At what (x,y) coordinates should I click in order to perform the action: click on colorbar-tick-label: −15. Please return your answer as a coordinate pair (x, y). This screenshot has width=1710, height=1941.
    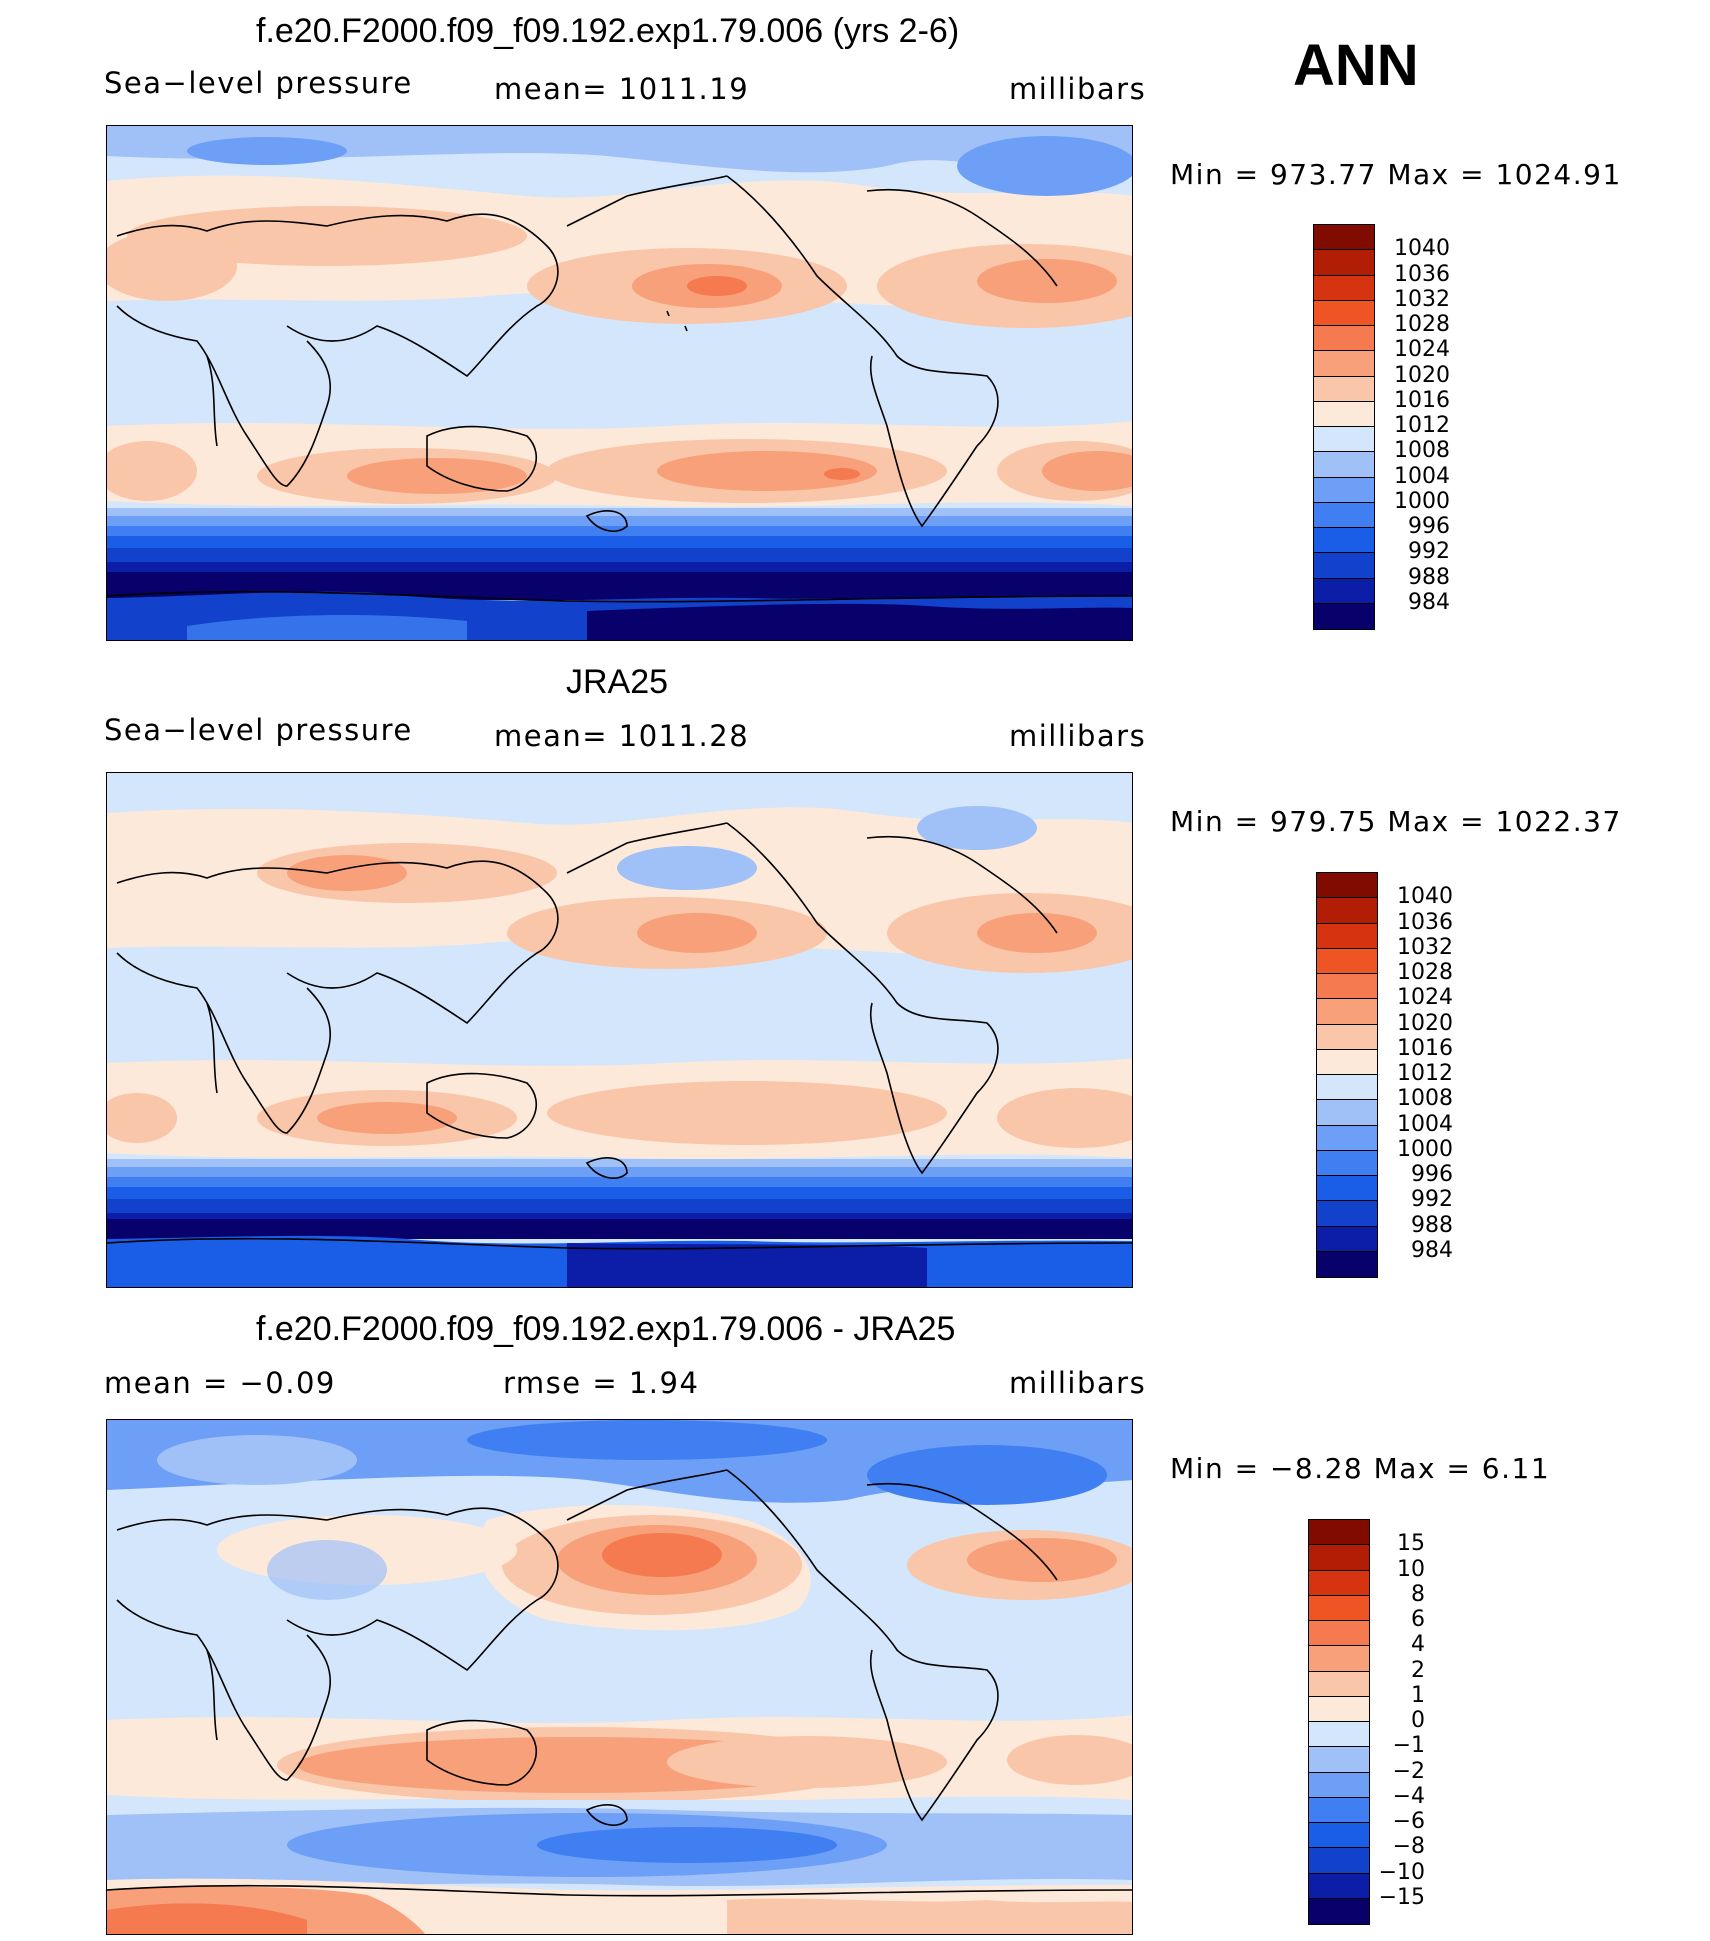
    Looking at the image, I should click on (1401, 1897).